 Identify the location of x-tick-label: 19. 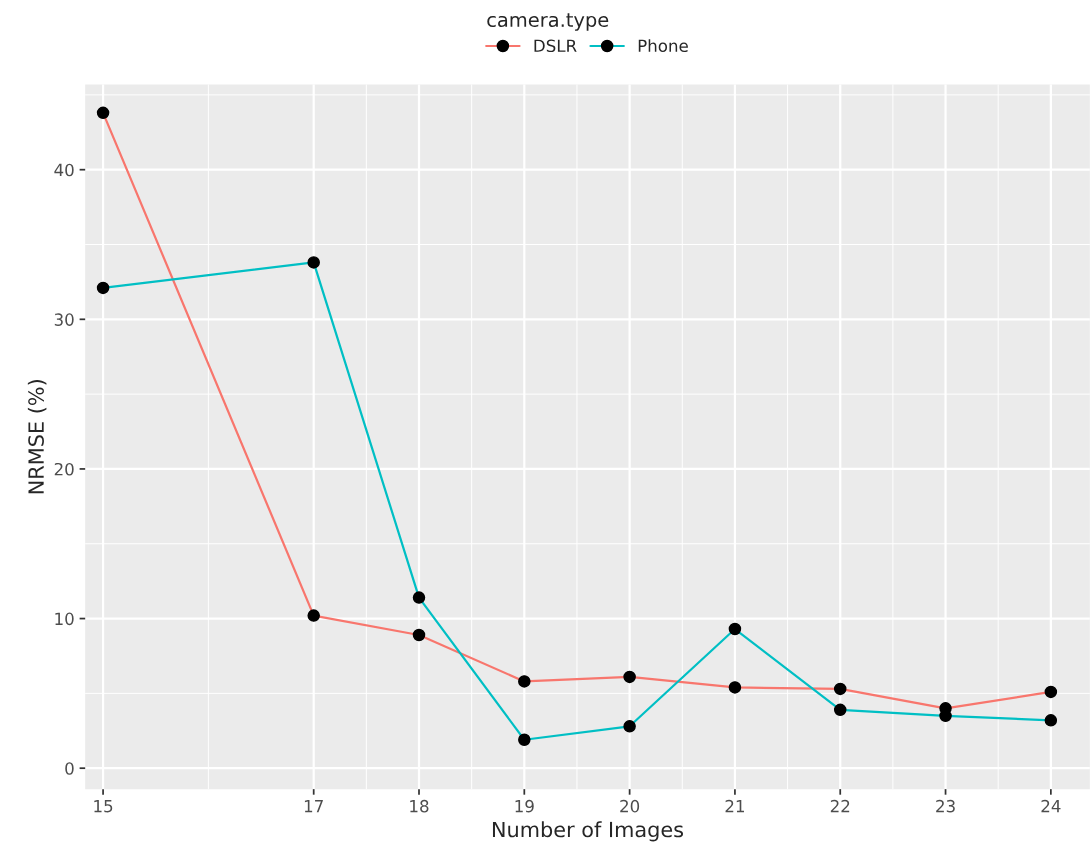
(524, 806).